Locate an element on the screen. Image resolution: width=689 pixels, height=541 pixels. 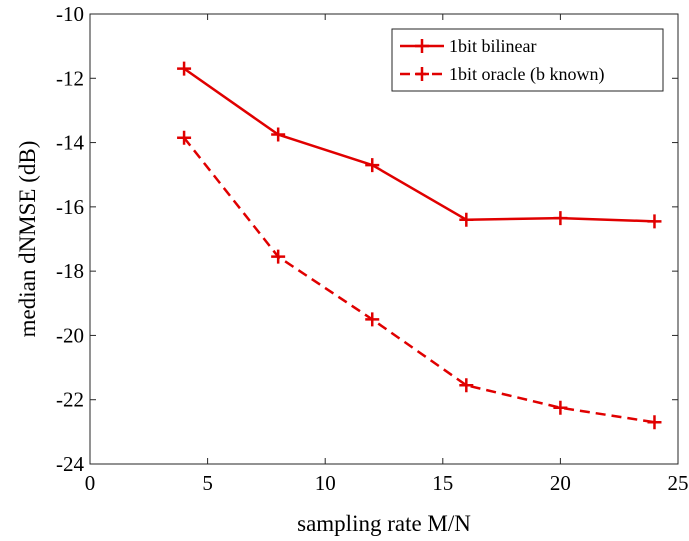
y-tick-label: -16 is located at coordinates (70, 207).